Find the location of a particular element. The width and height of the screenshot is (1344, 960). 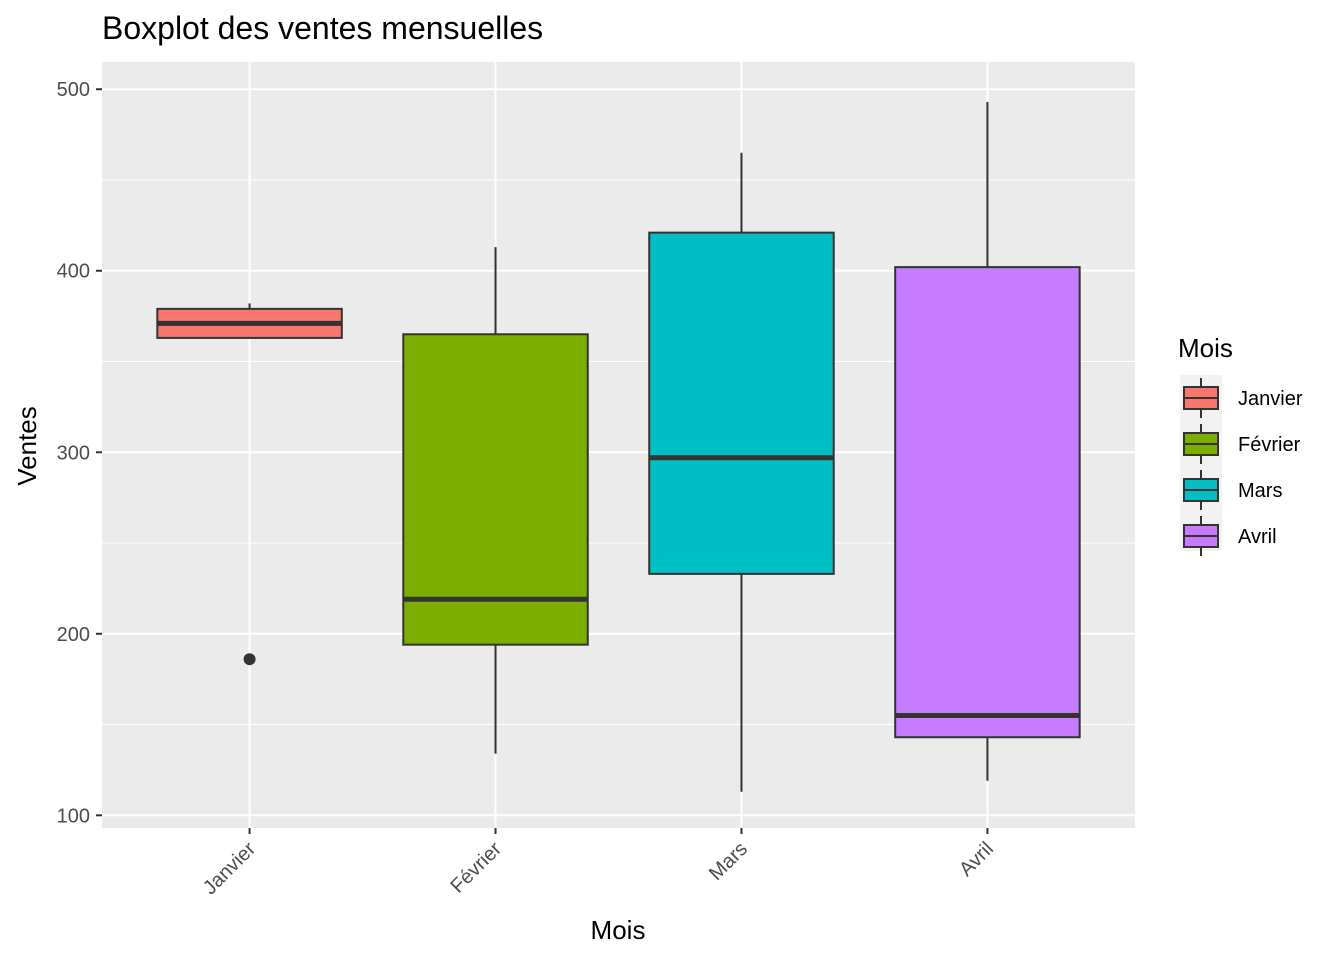

x-tick-label: Avril is located at coordinates (976, 859).